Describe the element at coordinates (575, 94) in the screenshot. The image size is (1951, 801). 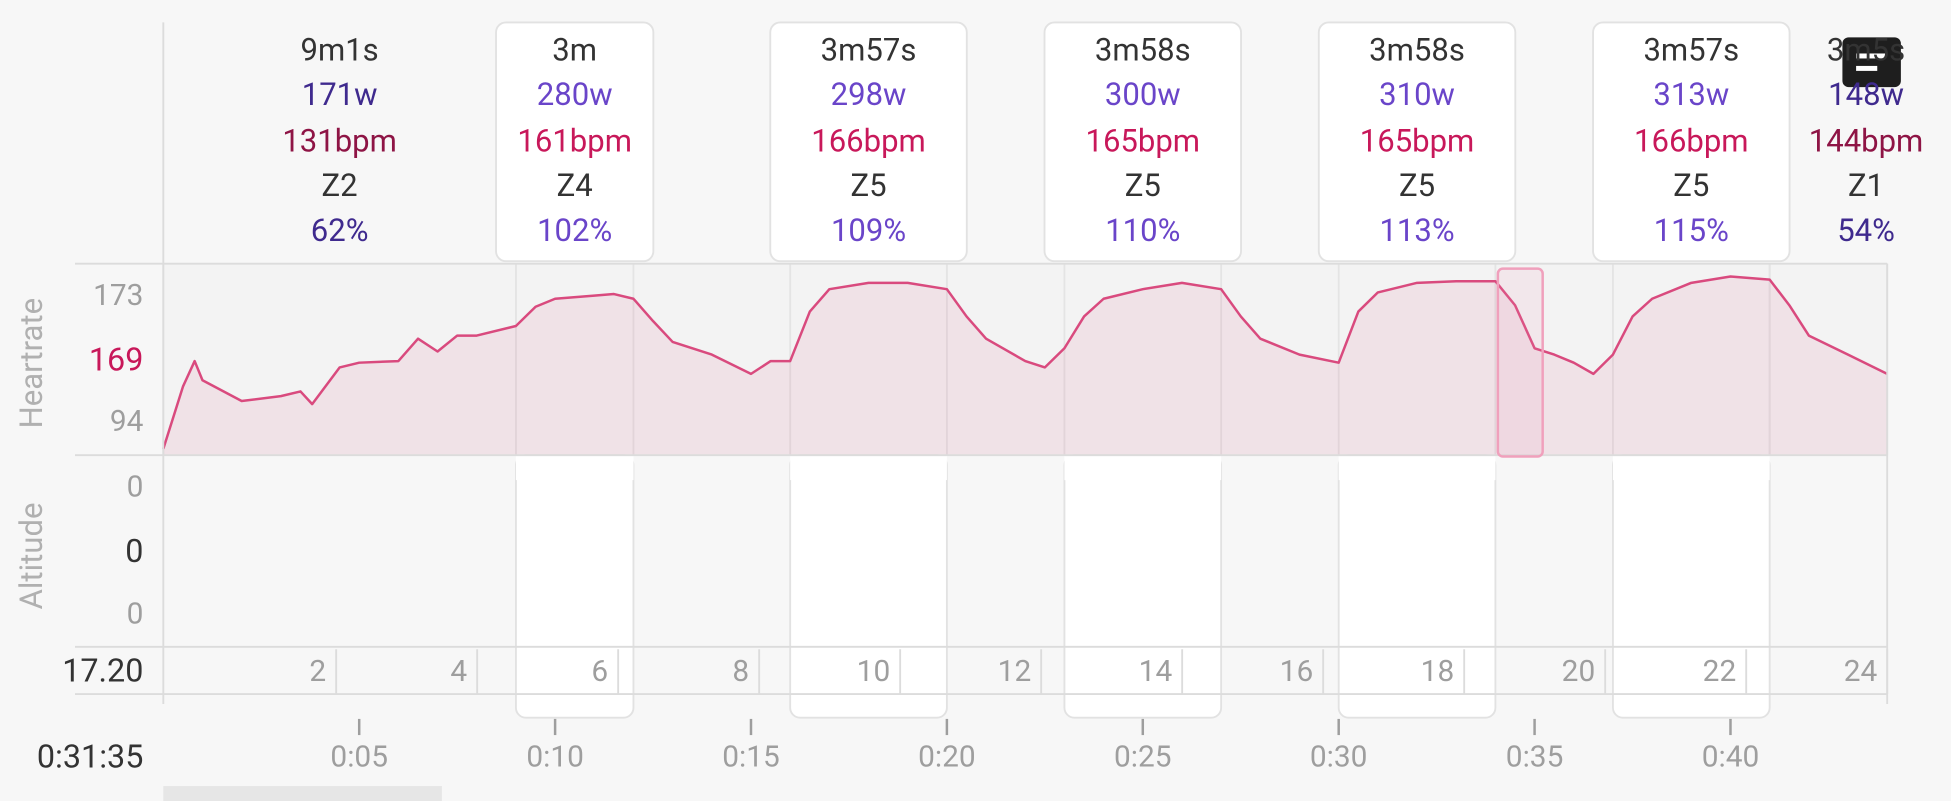
I see `interval-power: 280w` at that location.